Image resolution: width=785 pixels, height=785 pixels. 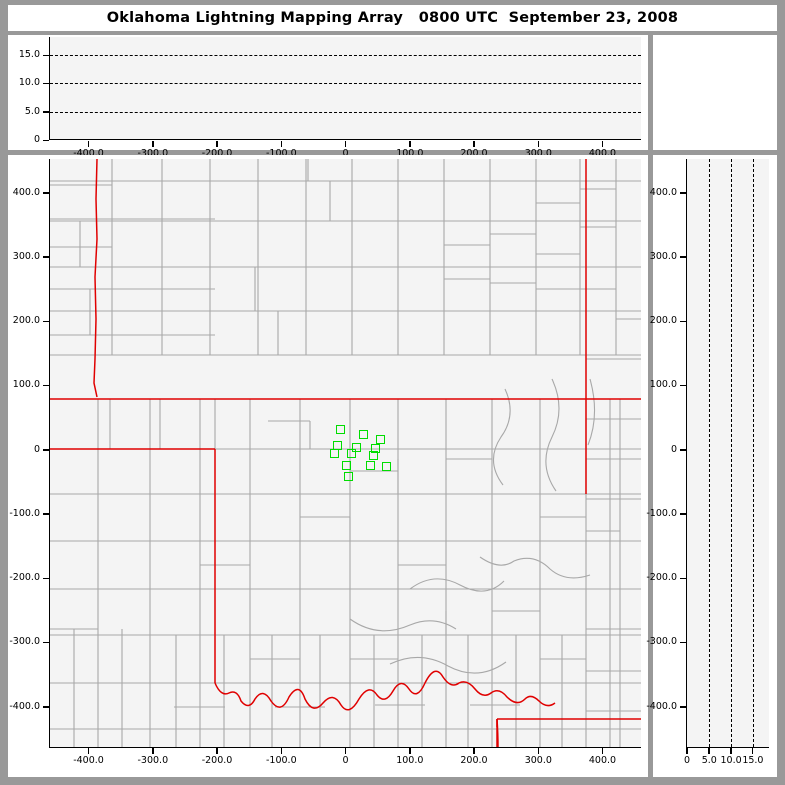 What do you see at coordinates (281, 153) in the screenshot?
I see `top-xlabel--100: -100.0` at bounding box center [281, 153].